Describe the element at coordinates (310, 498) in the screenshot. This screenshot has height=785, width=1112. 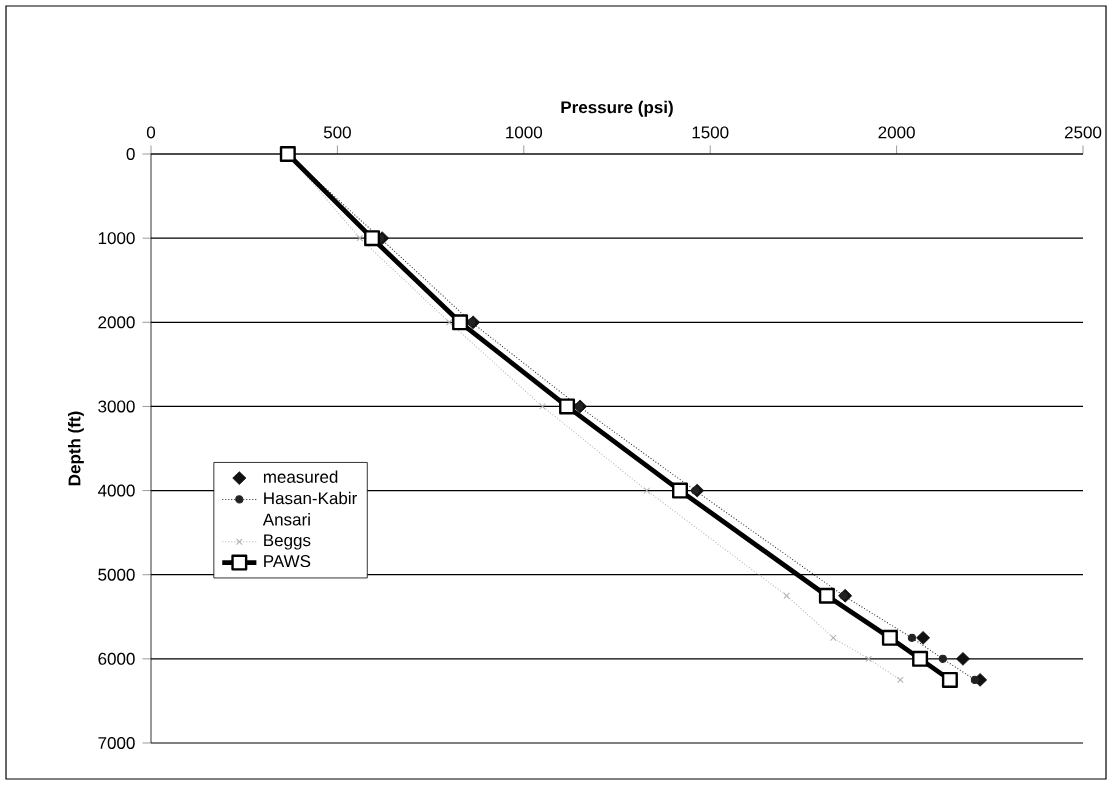
I see `legend-label: Hasan-Kabir` at that location.